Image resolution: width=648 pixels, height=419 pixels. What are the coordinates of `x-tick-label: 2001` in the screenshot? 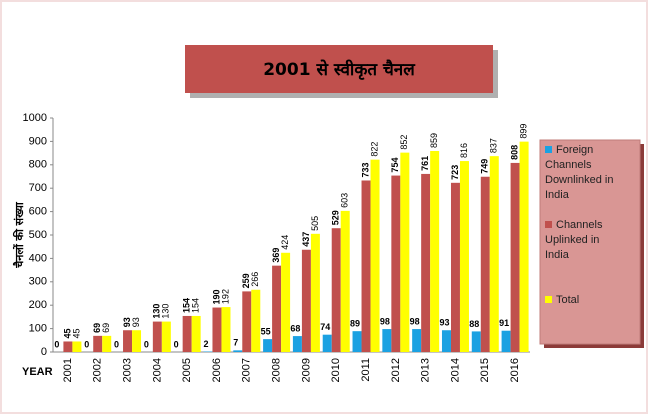 It's located at (68, 370).